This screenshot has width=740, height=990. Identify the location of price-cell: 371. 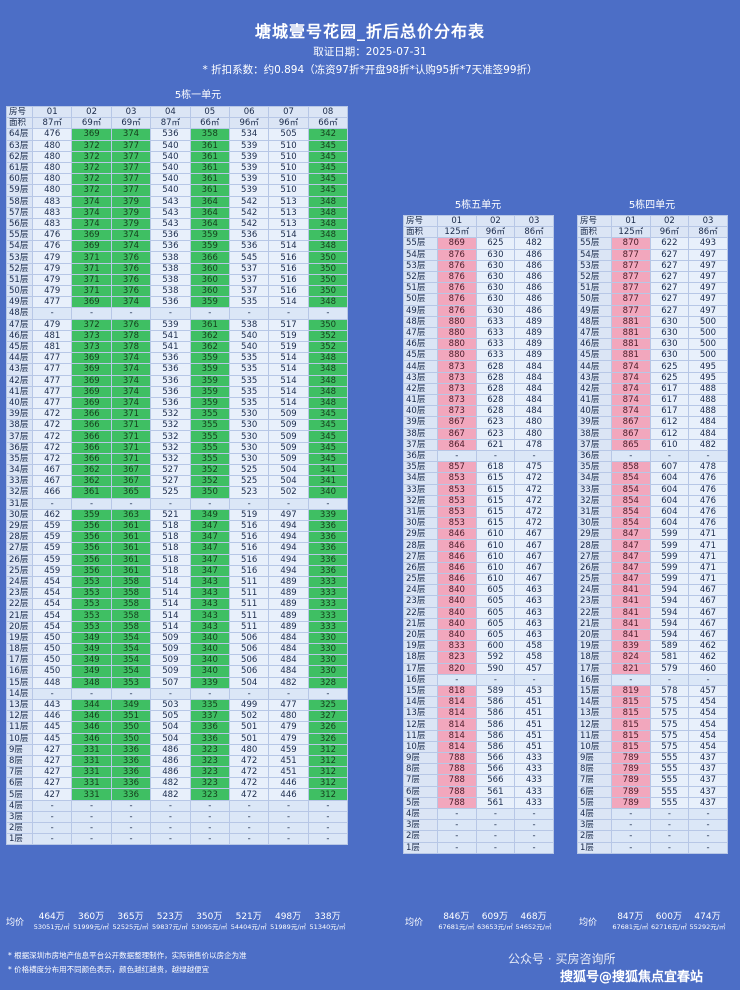
(131, 425).